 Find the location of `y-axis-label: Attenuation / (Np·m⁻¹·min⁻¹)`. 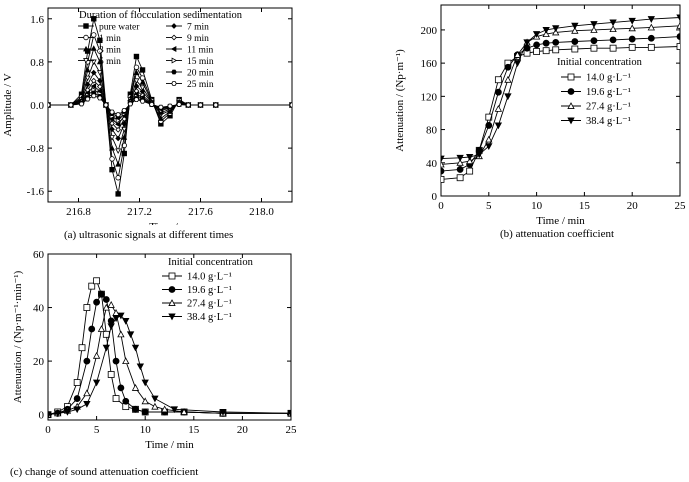

y-axis-label: Attenuation / (Np·m⁻¹·min⁻¹) is located at coordinates (18, 336).